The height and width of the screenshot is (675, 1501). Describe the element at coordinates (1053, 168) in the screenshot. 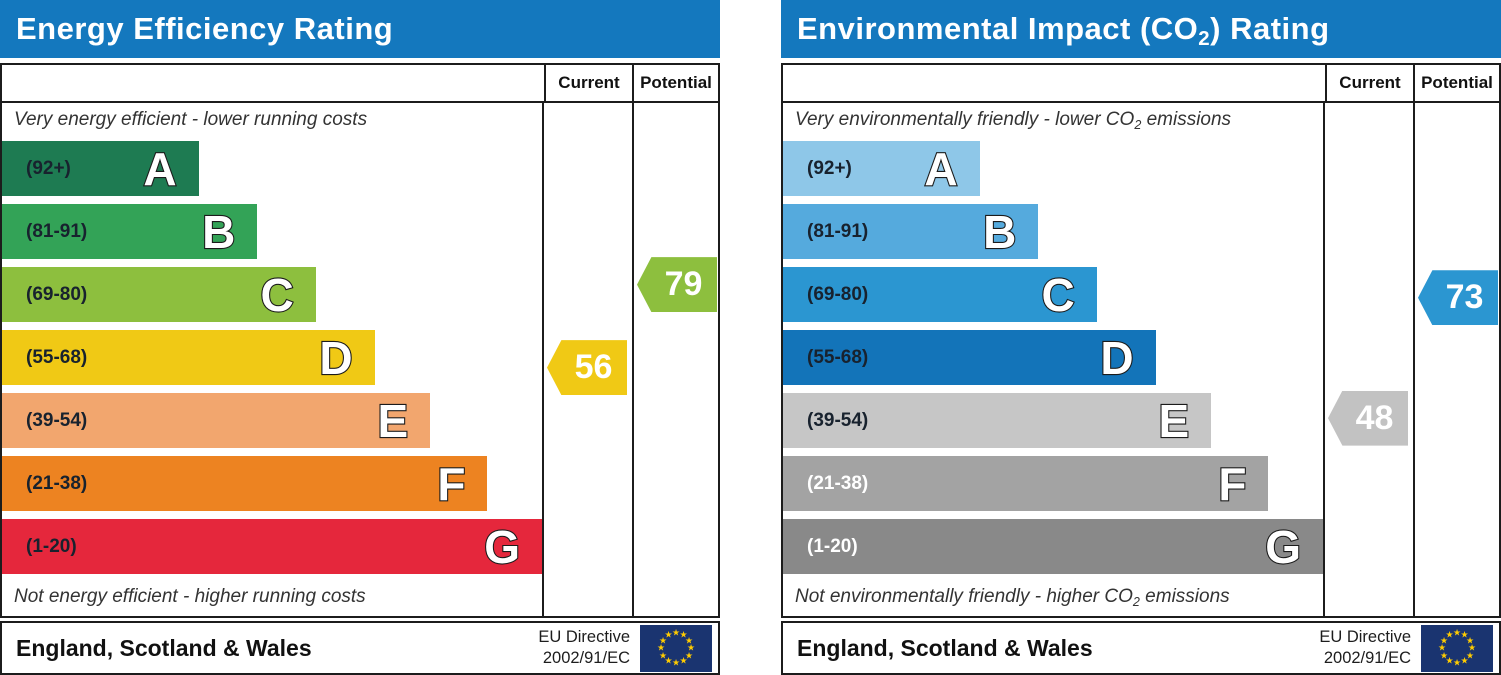

I see `rating-band-row: (92+) A` at that location.